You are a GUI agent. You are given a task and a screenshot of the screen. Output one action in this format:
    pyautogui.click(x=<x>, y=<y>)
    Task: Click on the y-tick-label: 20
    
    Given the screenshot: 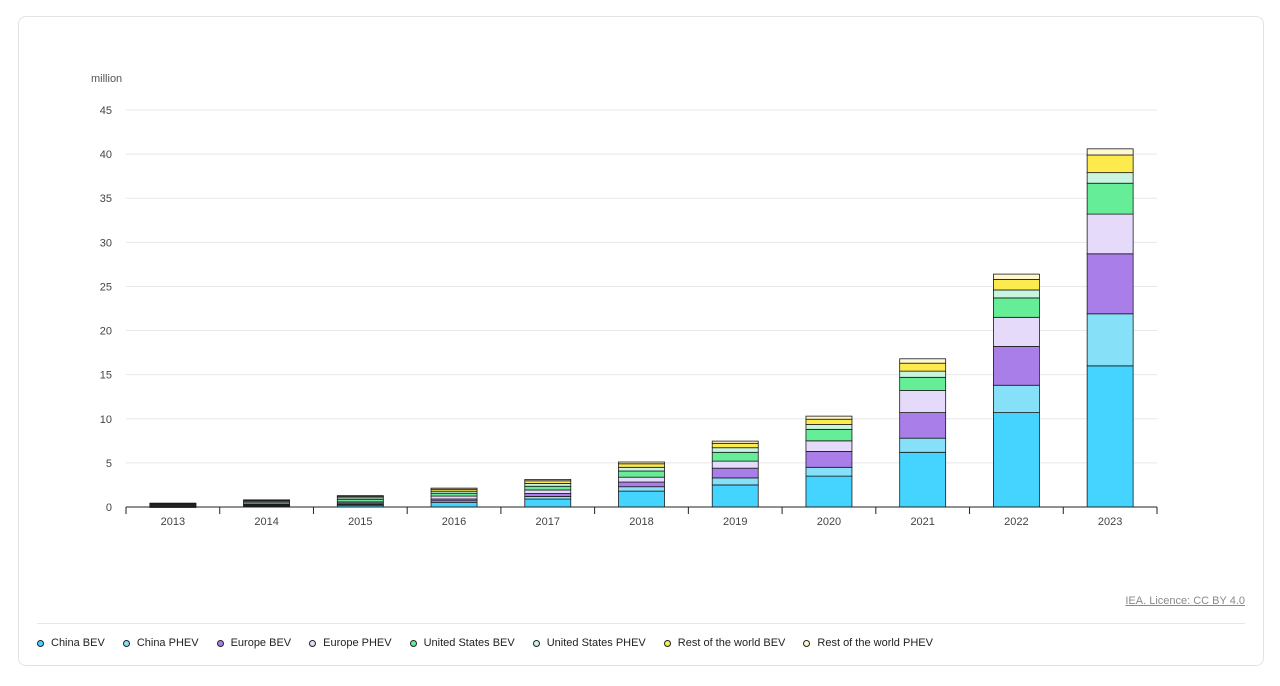 What is the action you would take?
    pyautogui.click(x=106, y=332)
    